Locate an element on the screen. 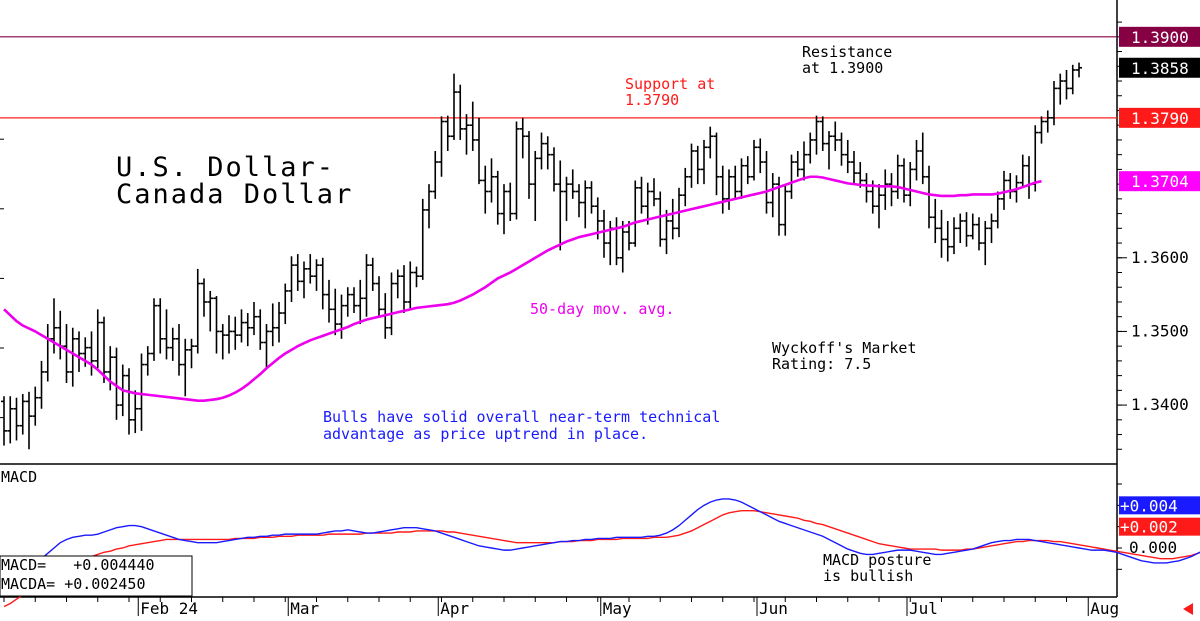 The height and width of the screenshot is (621, 1200). support-line-1: Support at is located at coordinates (670, 84).